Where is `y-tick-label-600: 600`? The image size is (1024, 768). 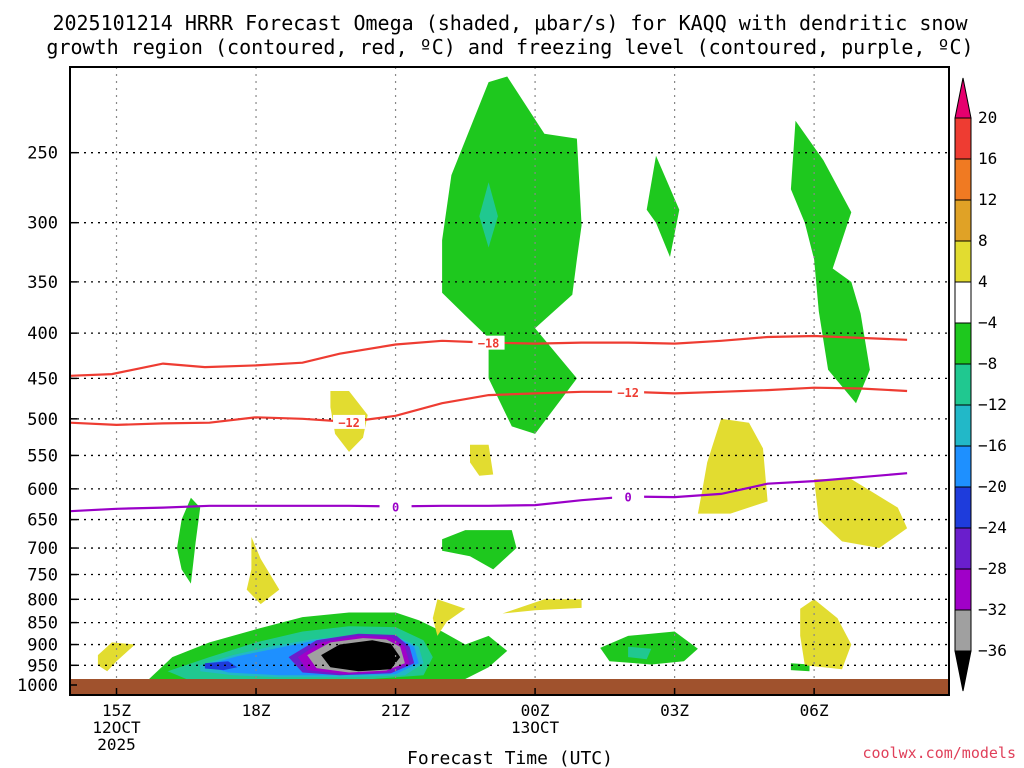
y-tick-label-600: 600 is located at coordinates (42, 490).